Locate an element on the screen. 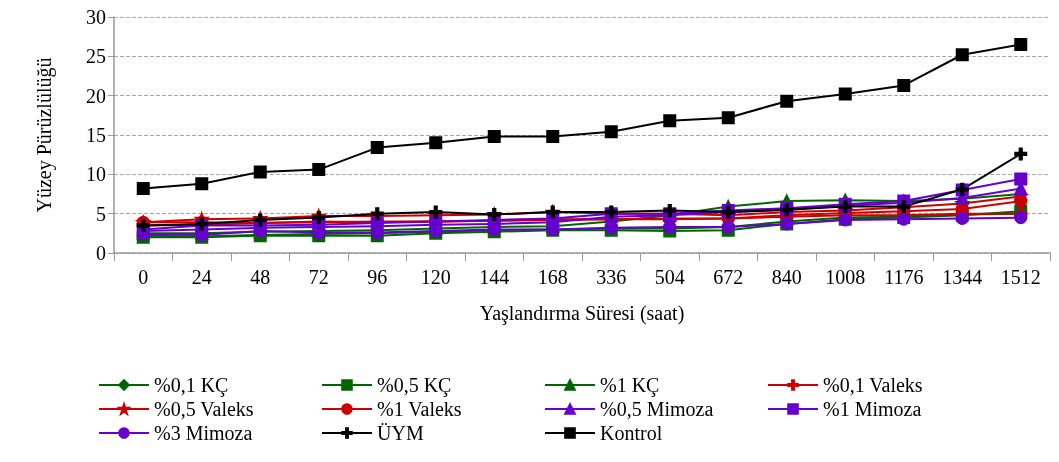 The height and width of the screenshot is (462, 1059). legend-label: %1 Valeks is located at coordinates (419, 409).